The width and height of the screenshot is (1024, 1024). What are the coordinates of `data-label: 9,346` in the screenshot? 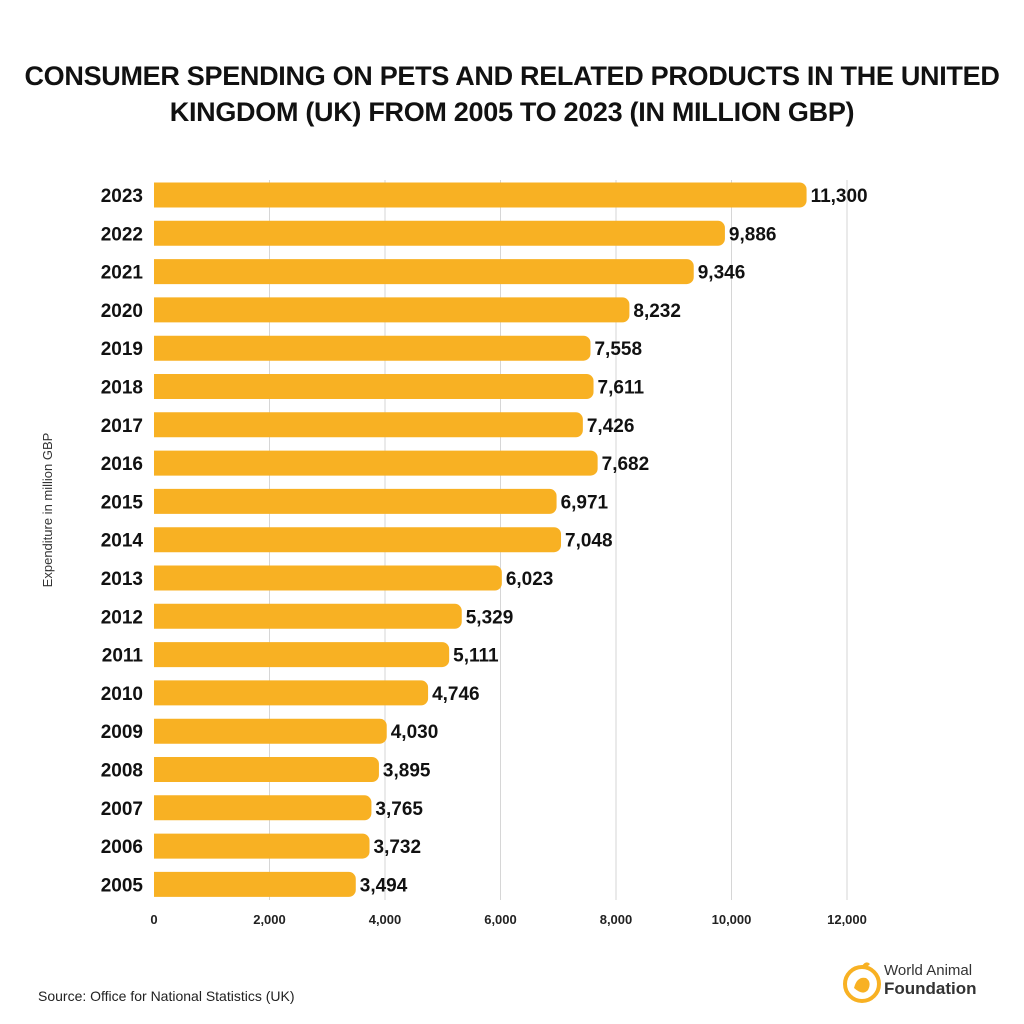 It's located at (722, 273).